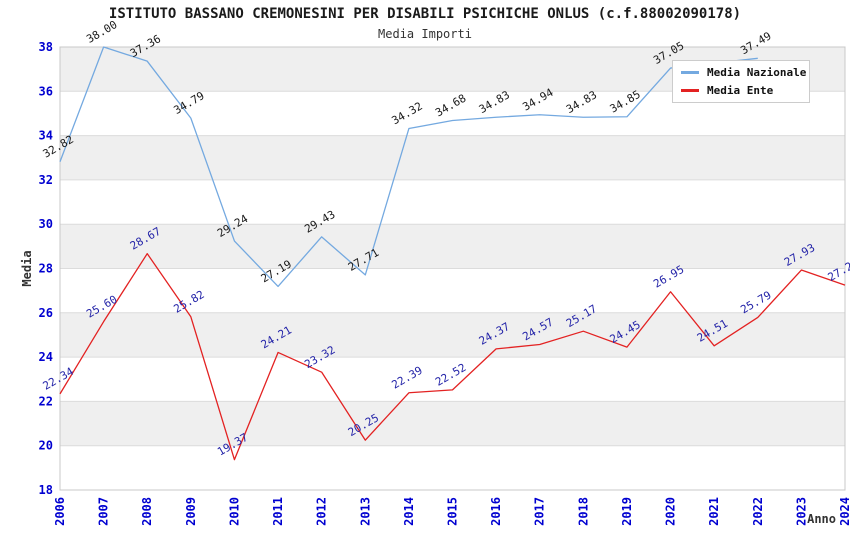 This screenshot has height=550, width=850. Describe the element at coordinates (714, 511) in the screenshot. I see `x-tick-label: 2021` at that location.